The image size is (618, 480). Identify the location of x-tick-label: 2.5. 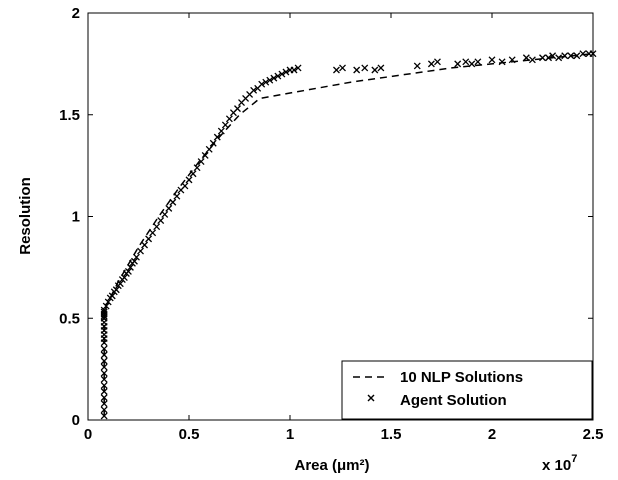
(593, 434).